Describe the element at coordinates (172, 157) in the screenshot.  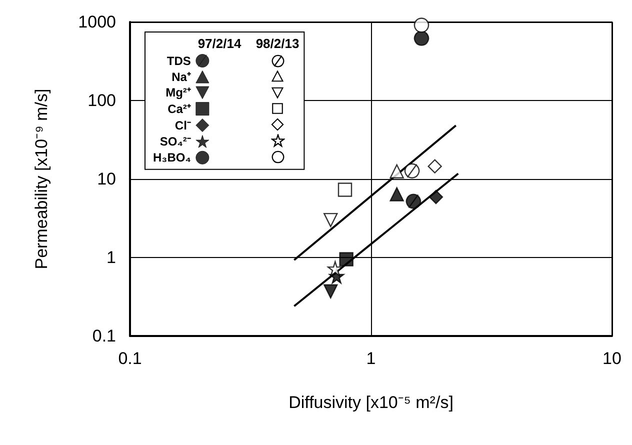
I see `legend-label: H₃BO₄` at that location.